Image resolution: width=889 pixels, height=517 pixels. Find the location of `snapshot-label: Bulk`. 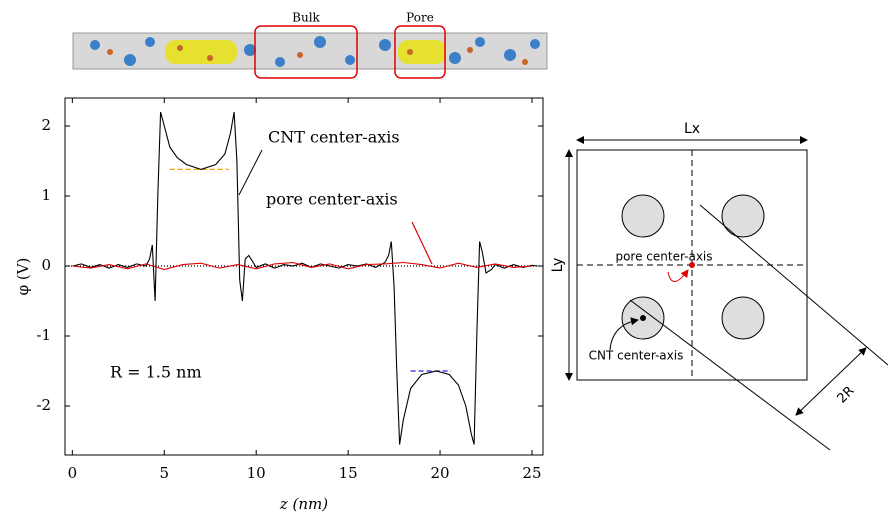

snapshot-label: Bulk is located at coordinates (306, 18).